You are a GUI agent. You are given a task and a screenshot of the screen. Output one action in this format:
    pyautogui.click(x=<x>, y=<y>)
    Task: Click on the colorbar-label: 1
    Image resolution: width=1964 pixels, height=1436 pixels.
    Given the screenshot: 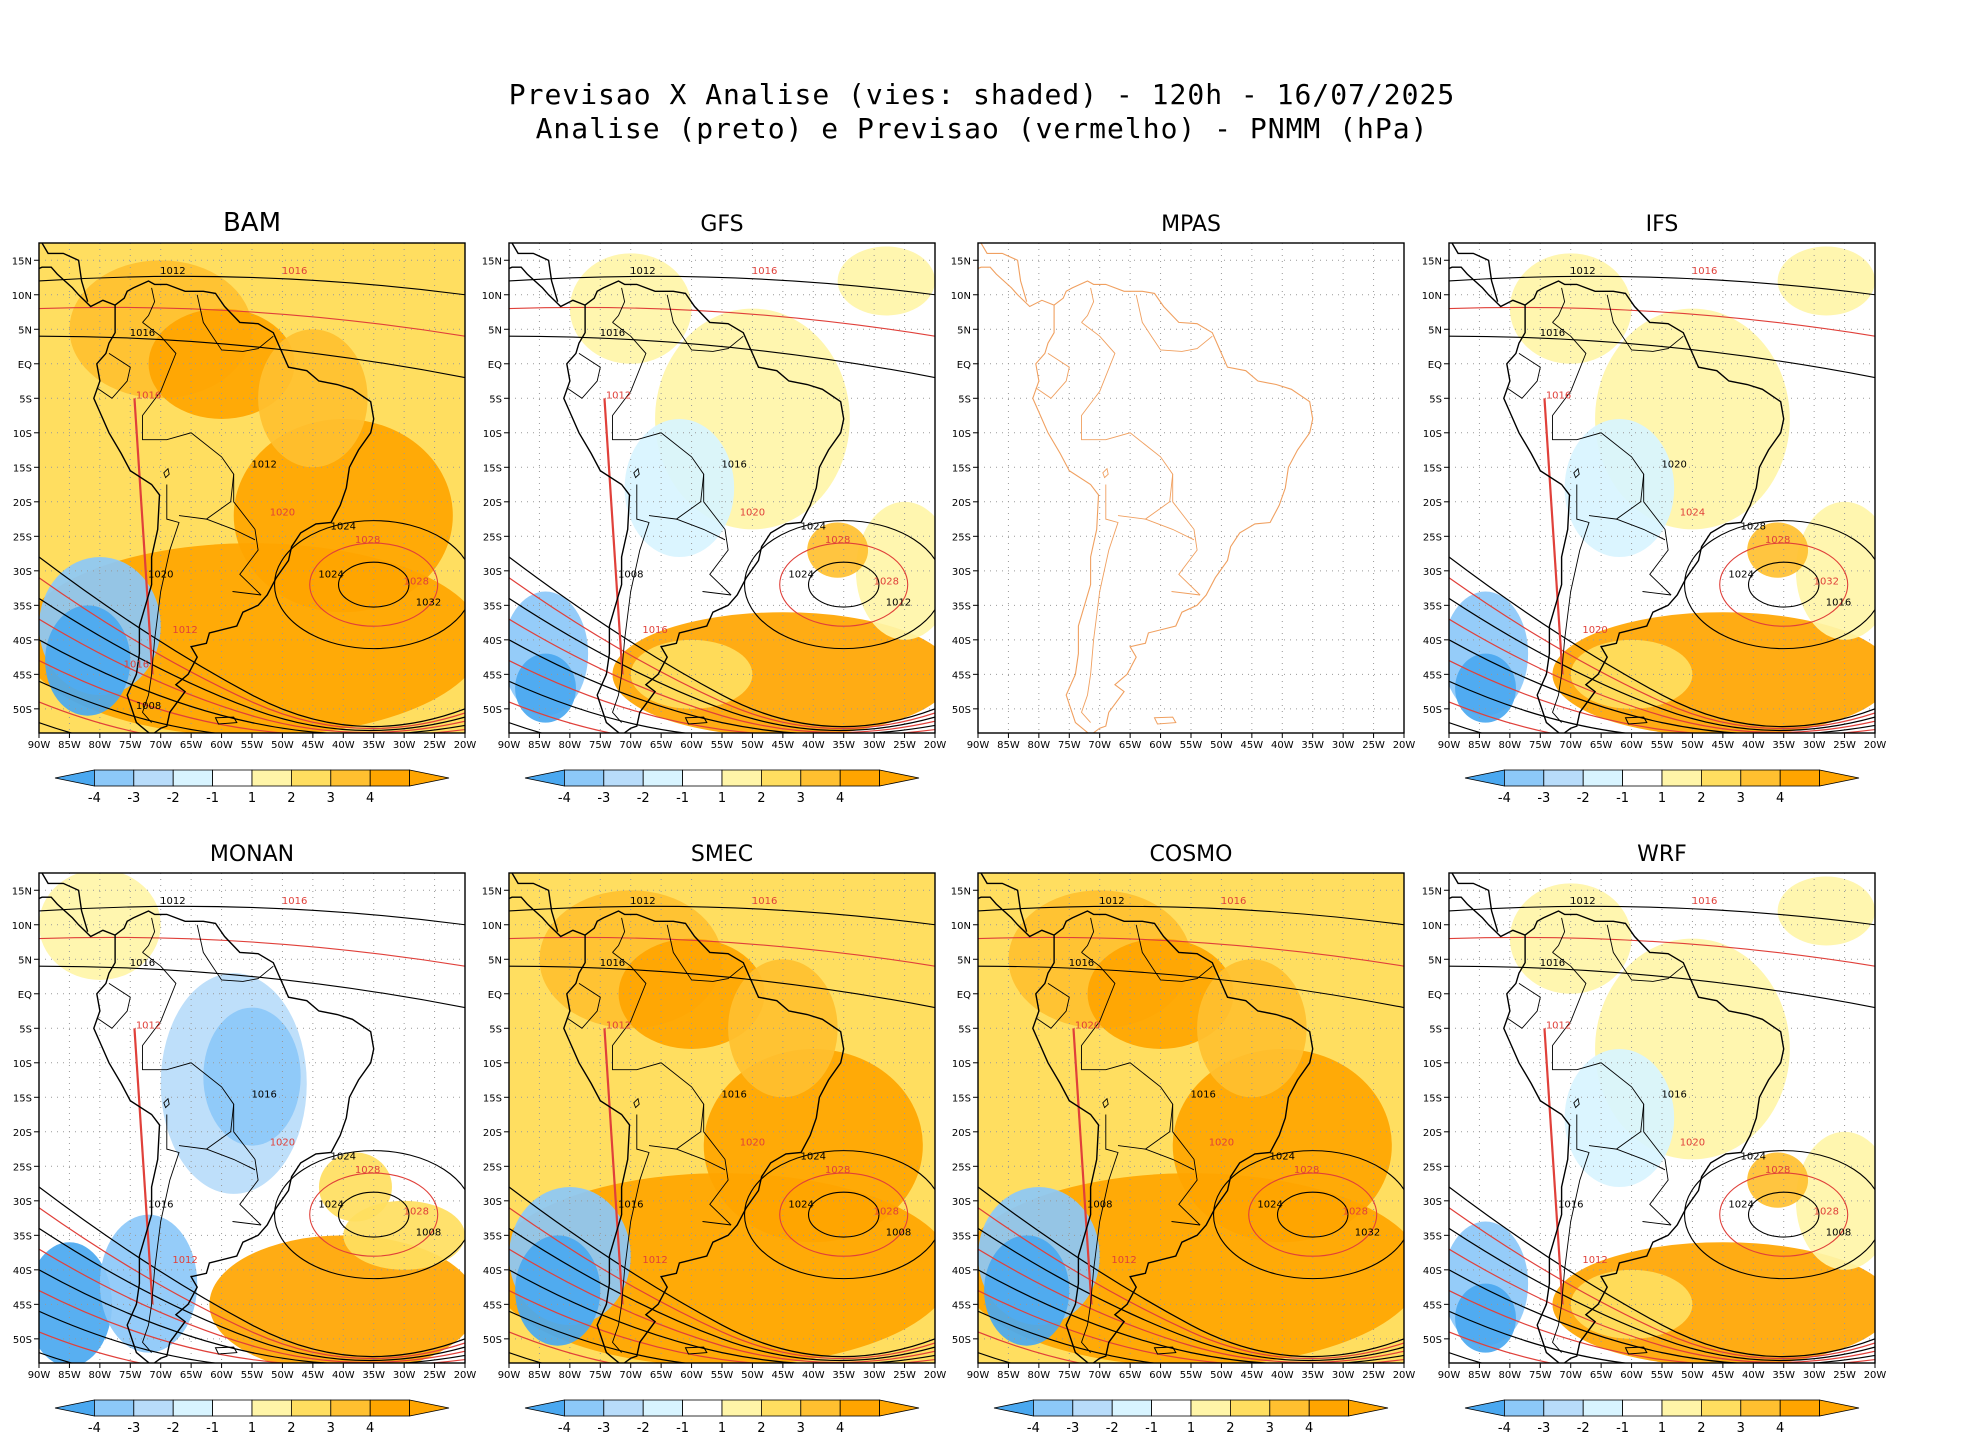 What is the action you would take?
    pyautogui.click(x=1662, y=1428)
    